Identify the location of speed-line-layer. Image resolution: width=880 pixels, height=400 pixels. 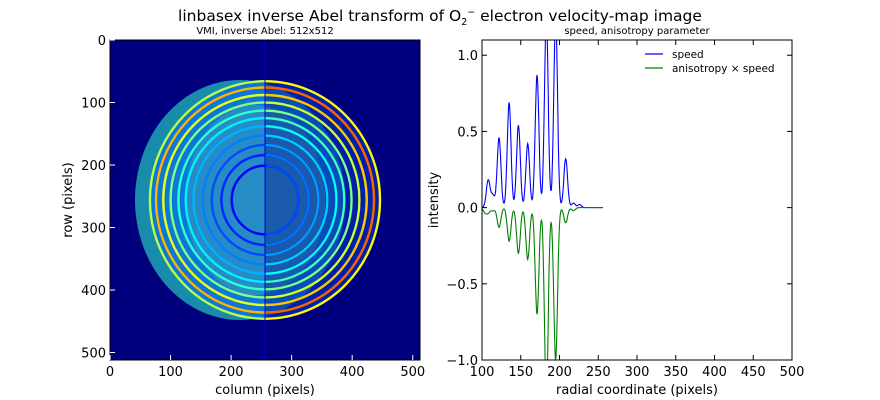
(542, 200).